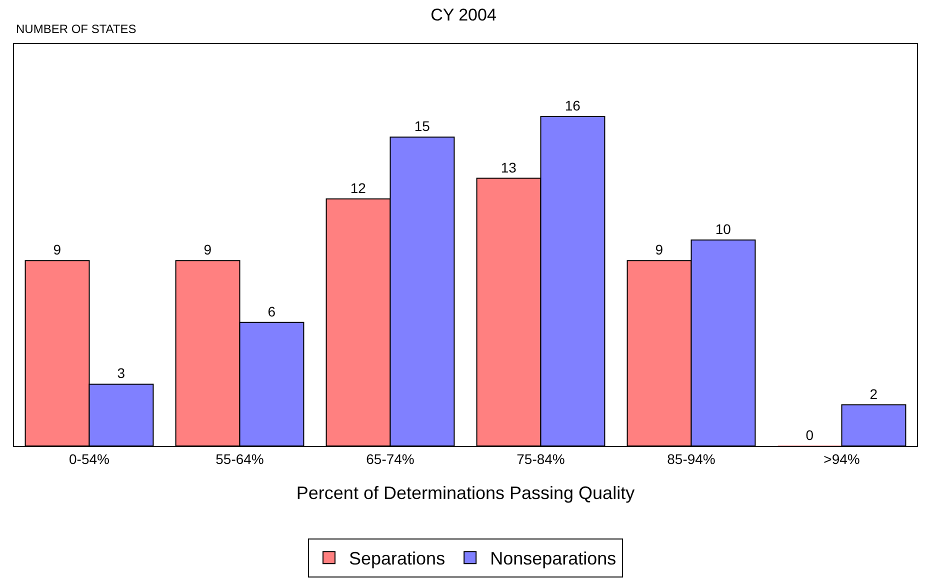 Image resolution: width=927 pixels, height=588 pixels. I want to click on data-label: 3, so click(121, 373).